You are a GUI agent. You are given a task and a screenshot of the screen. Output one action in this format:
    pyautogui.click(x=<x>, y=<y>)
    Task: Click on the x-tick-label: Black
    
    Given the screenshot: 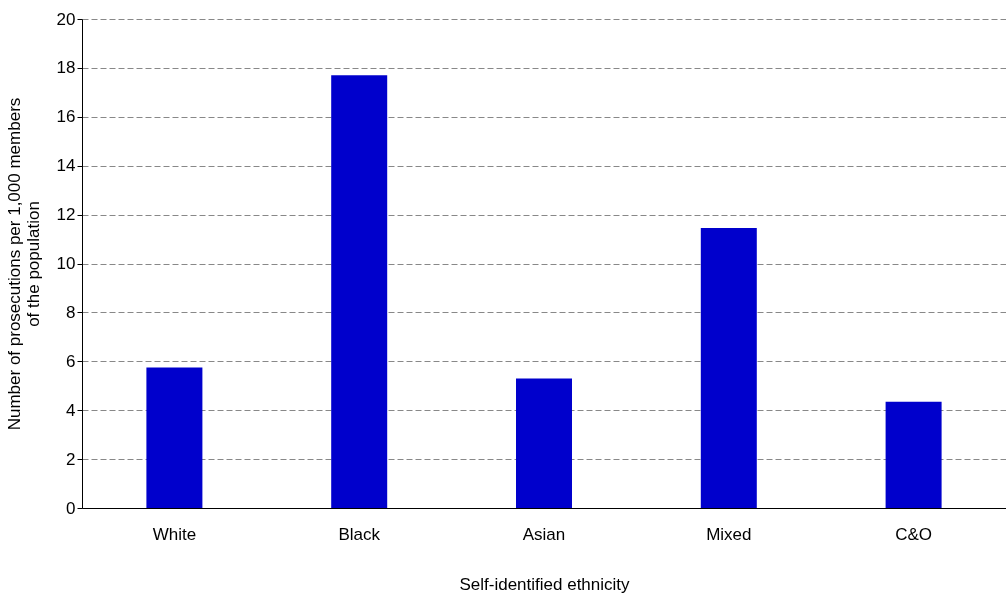 What is the action you would take?
    pyautogui.click(x=359, y=534)
    